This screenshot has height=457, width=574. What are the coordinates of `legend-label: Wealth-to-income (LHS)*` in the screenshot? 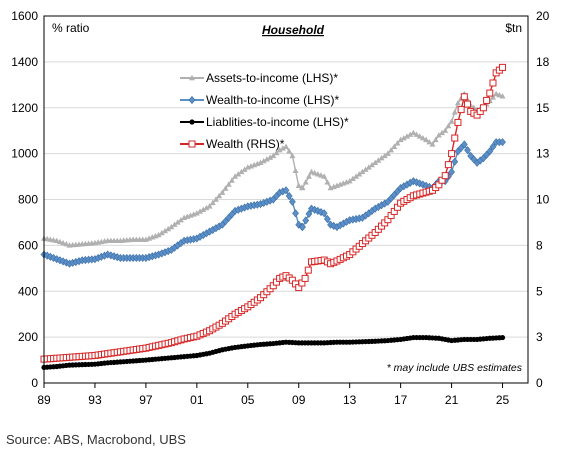 It's located at (272, 100).